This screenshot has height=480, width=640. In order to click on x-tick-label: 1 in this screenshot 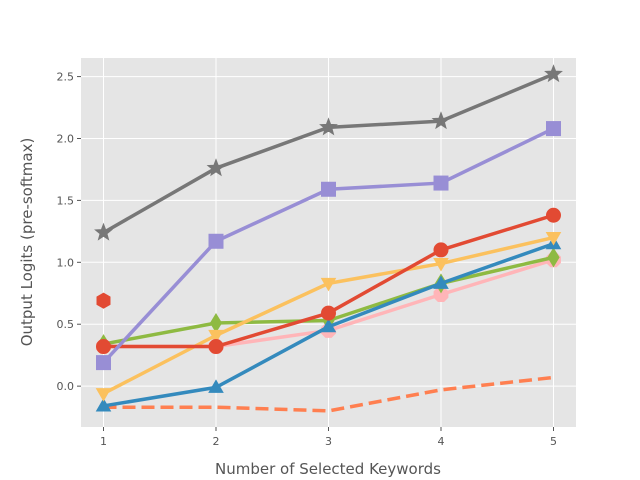, I will do `click(103, 441)`.